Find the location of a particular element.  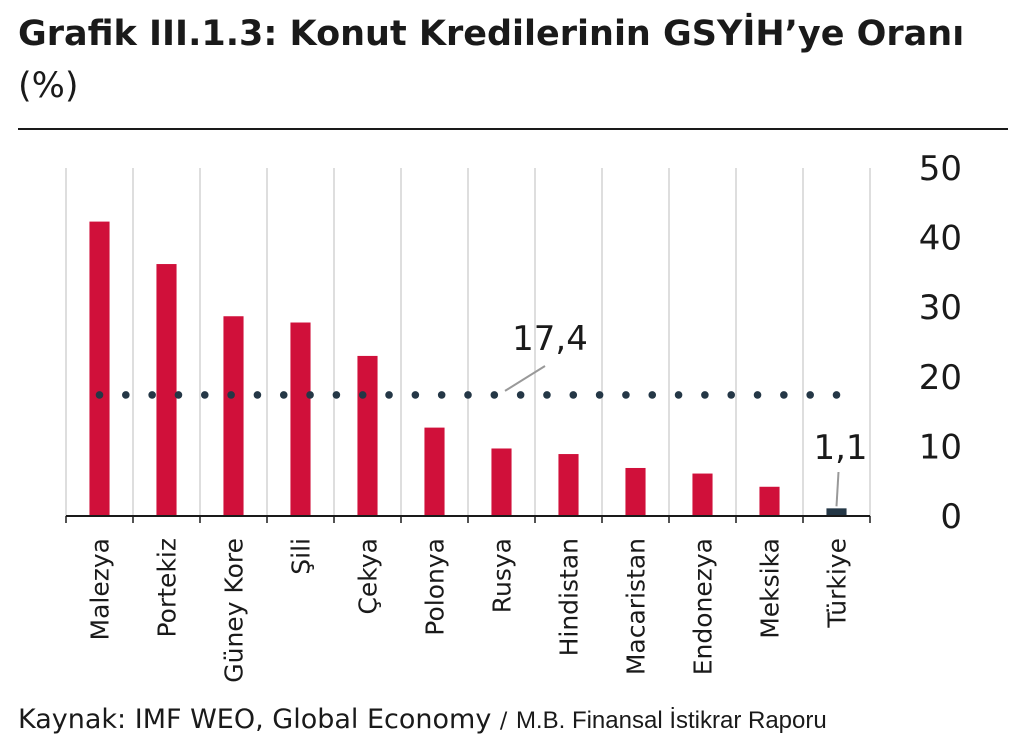

bar-turkiye is located at coordinates (836, 512).